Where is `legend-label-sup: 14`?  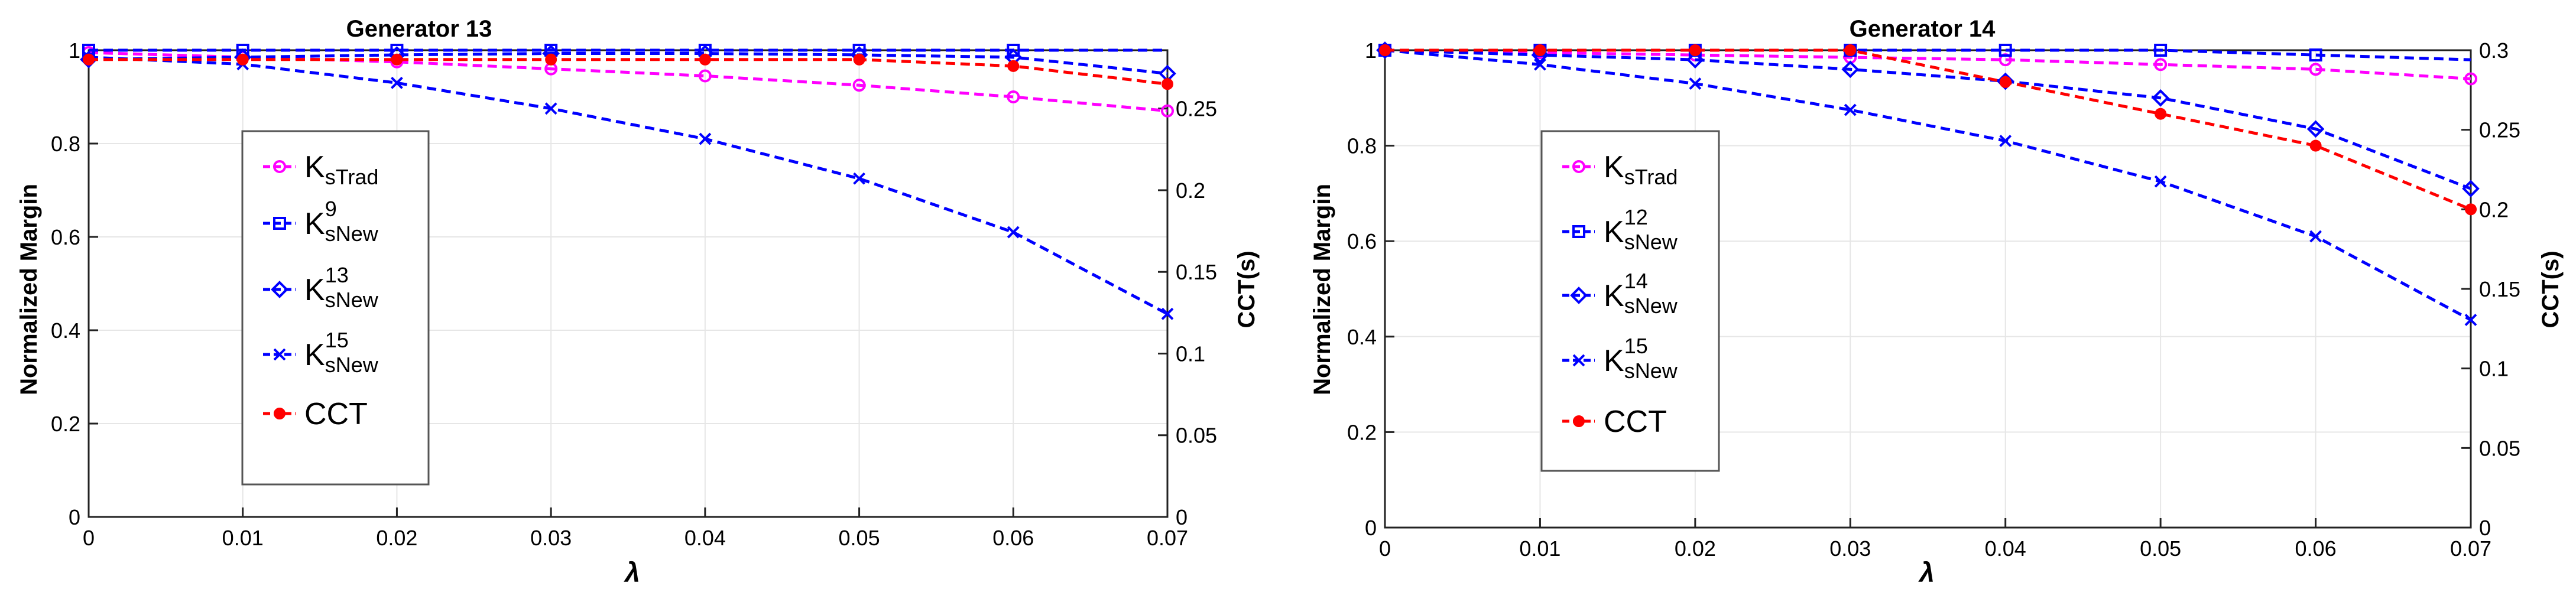
legend-label-sup: 14 is located at coordinates (1636, 281).